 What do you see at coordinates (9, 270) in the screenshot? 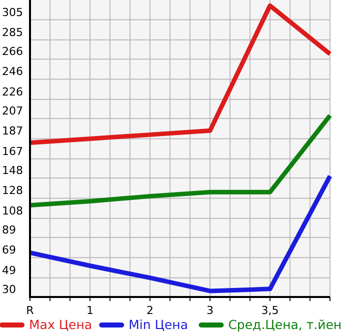
I see `y-tick-label: 49` at bounding box center [9, 270].